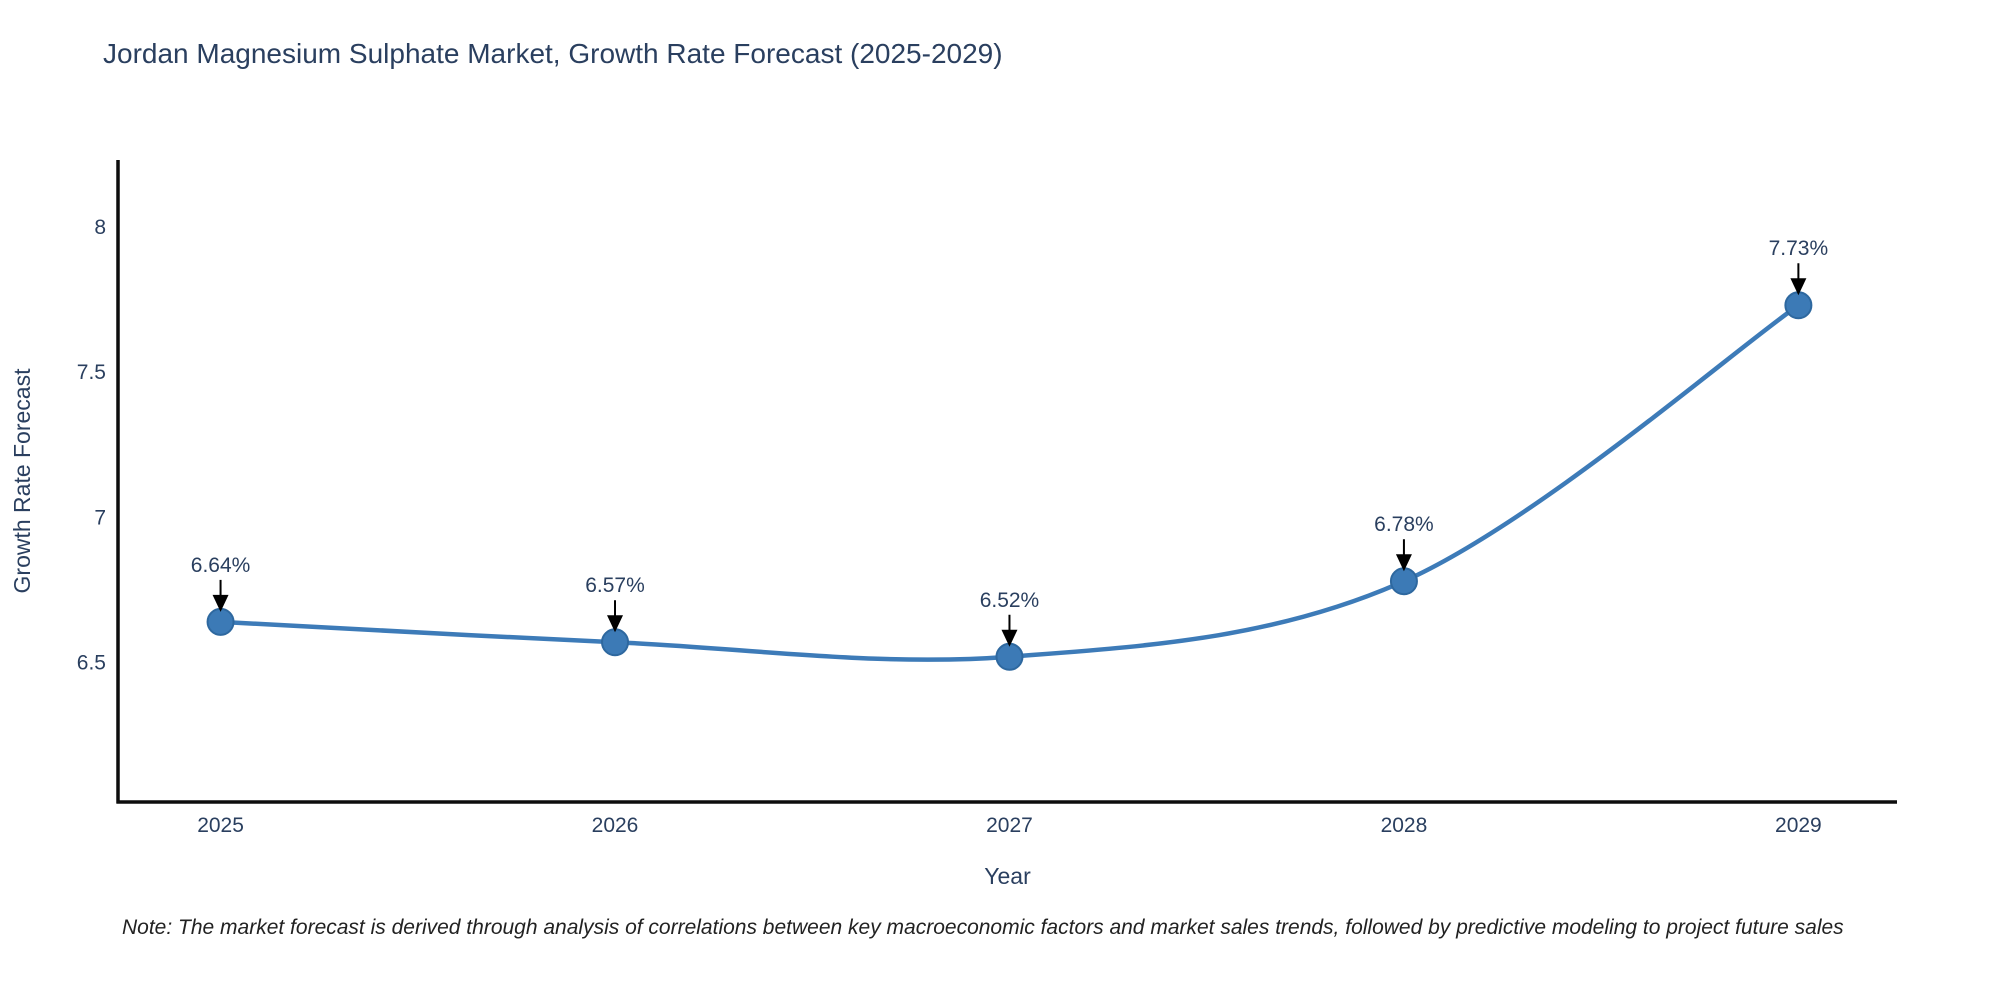 The width and height of the screenshot is (2000, 1000). I want to click on y-tick-label: 6.5, so click(91, 663).